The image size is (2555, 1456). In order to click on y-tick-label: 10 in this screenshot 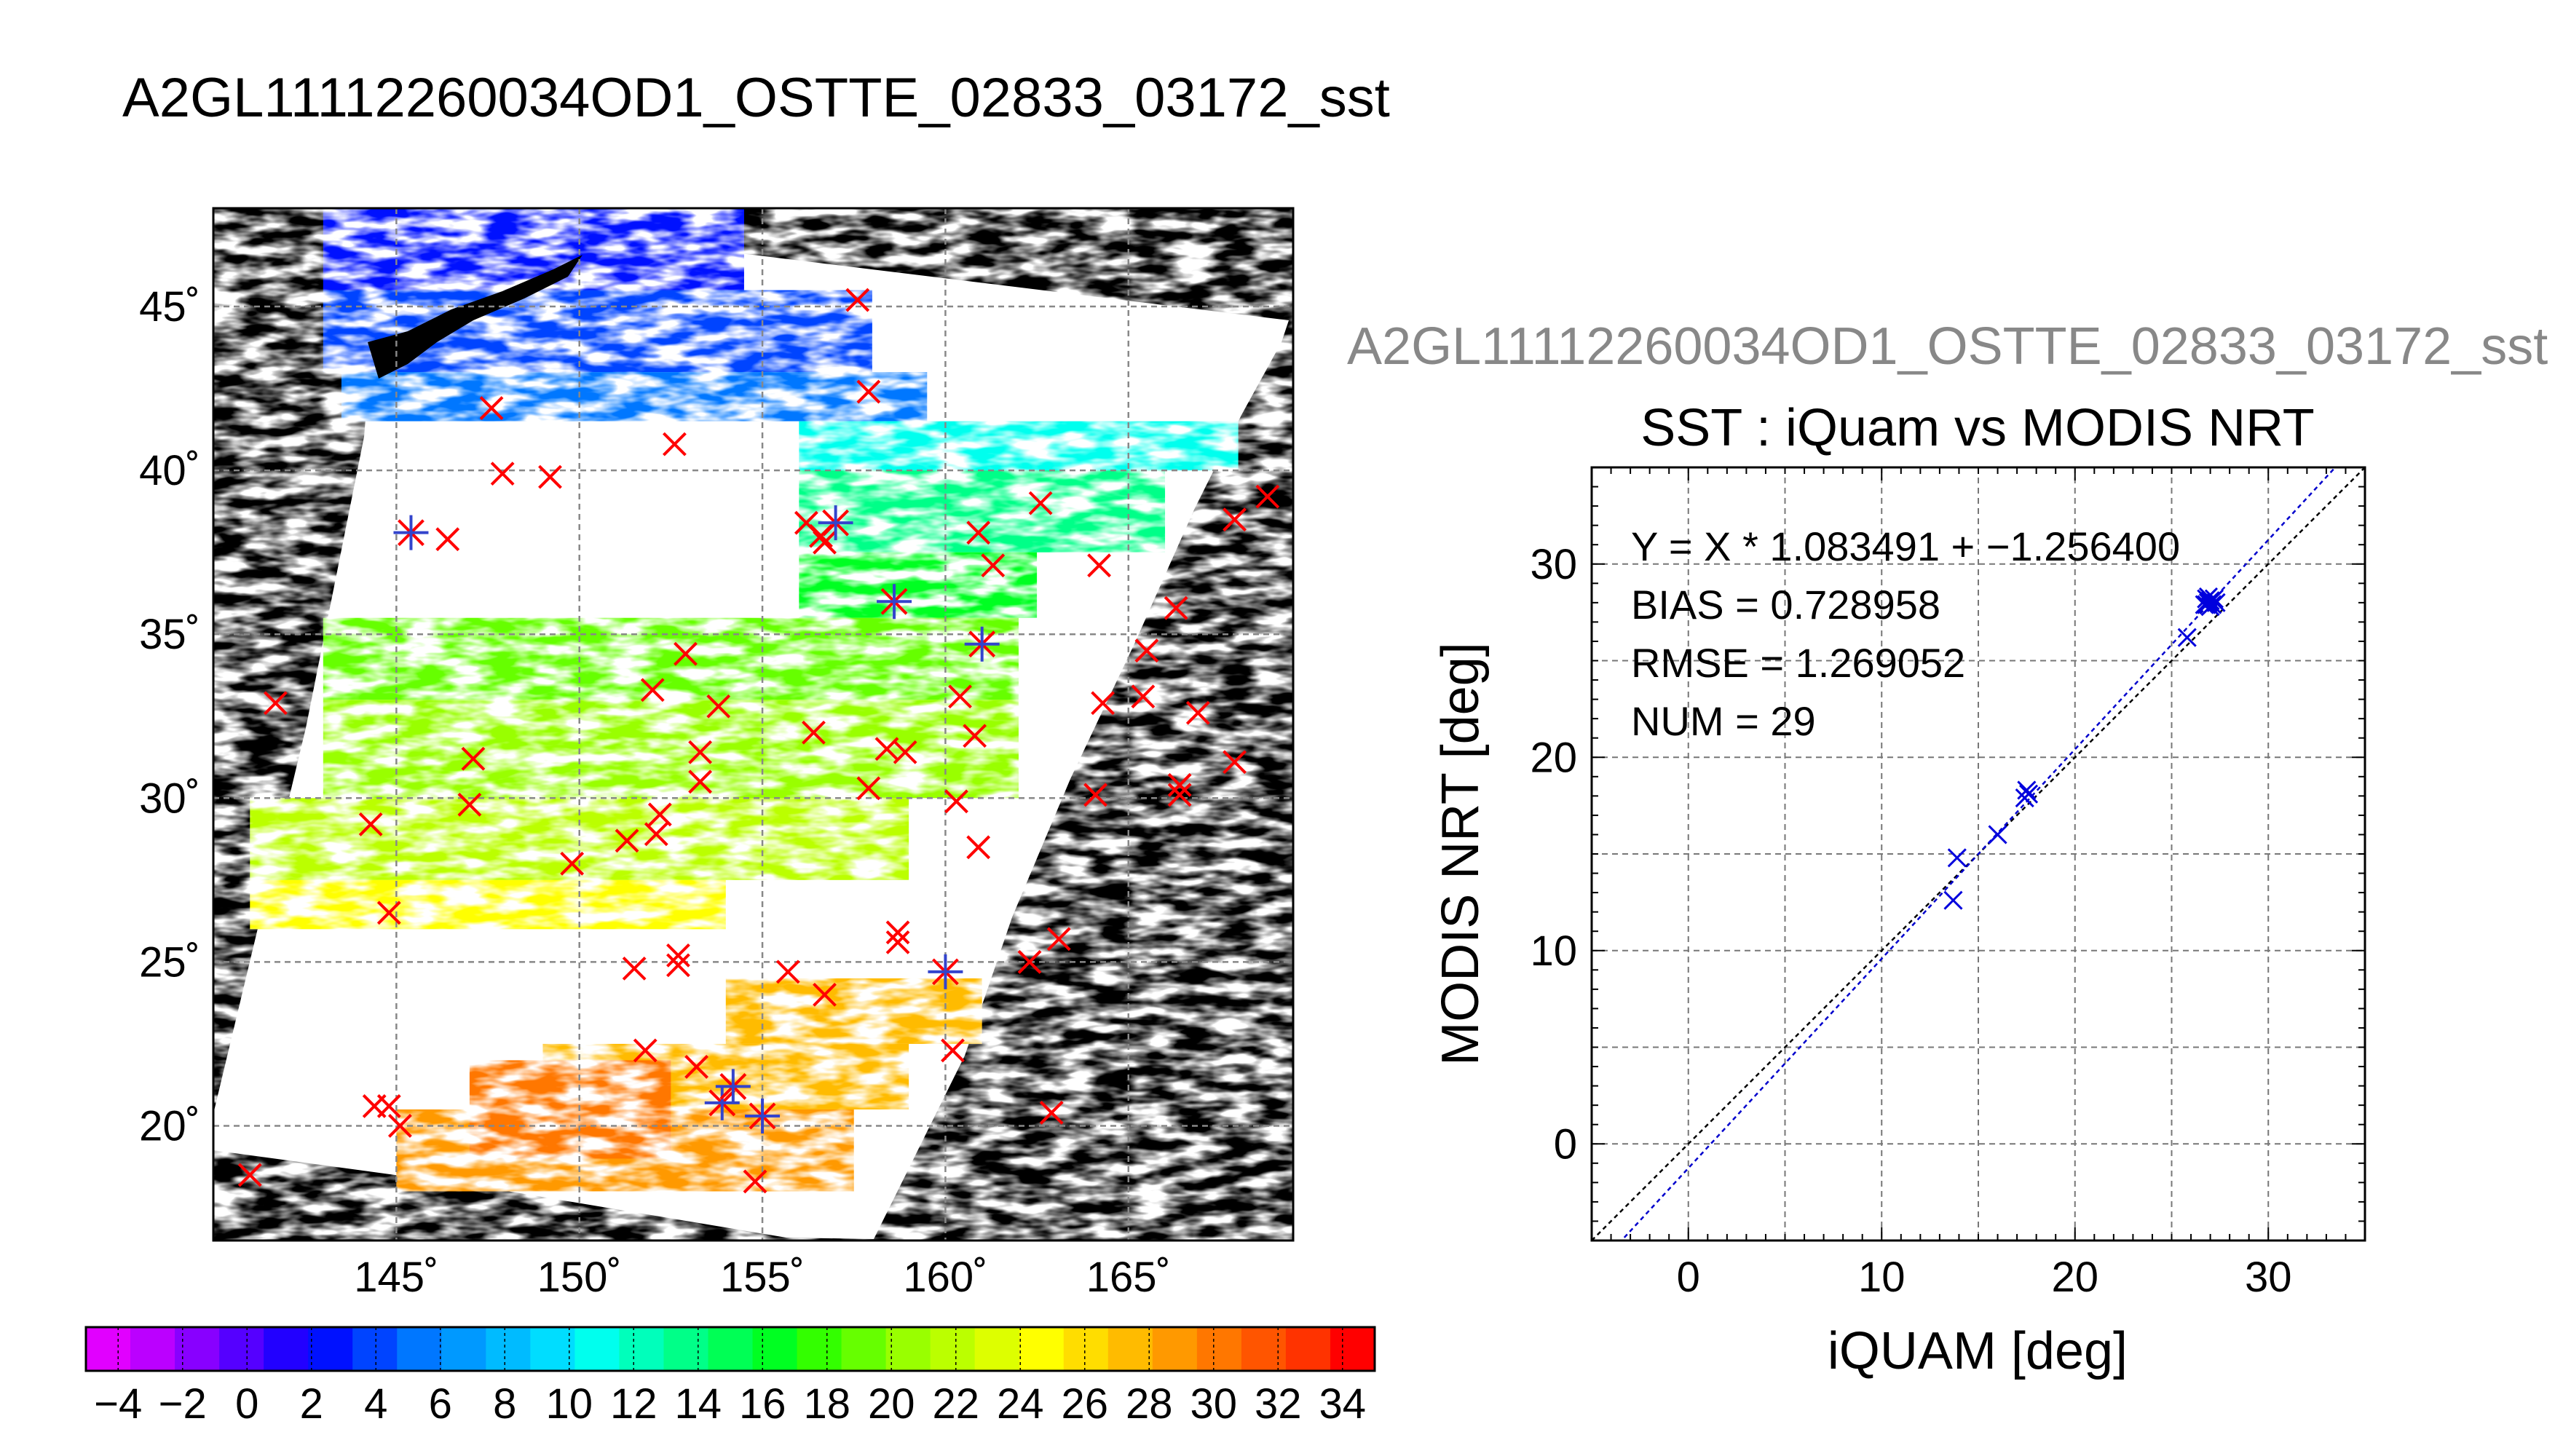, I will do `click(1553, 951)`.